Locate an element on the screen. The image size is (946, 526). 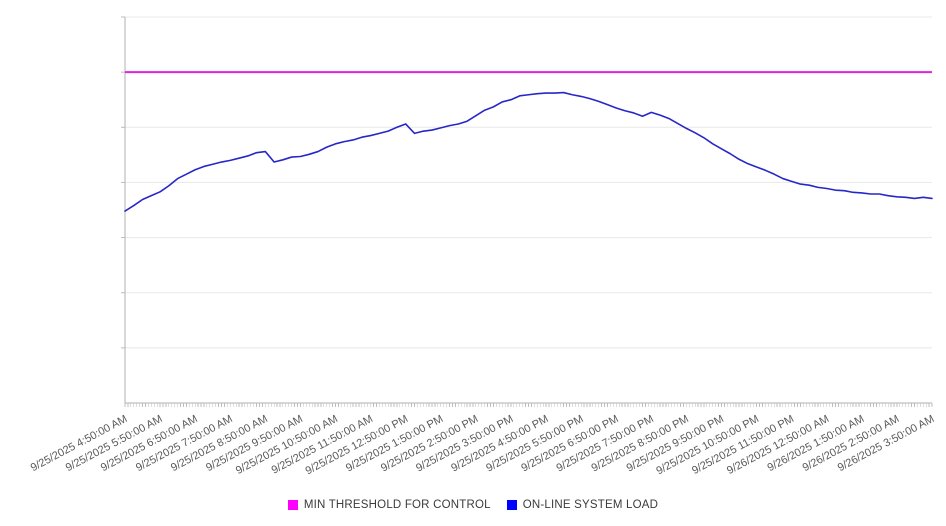
online-system-load-legend-label: ON-LINE SYSTEM LOAD is located at coordinates (590, 505).